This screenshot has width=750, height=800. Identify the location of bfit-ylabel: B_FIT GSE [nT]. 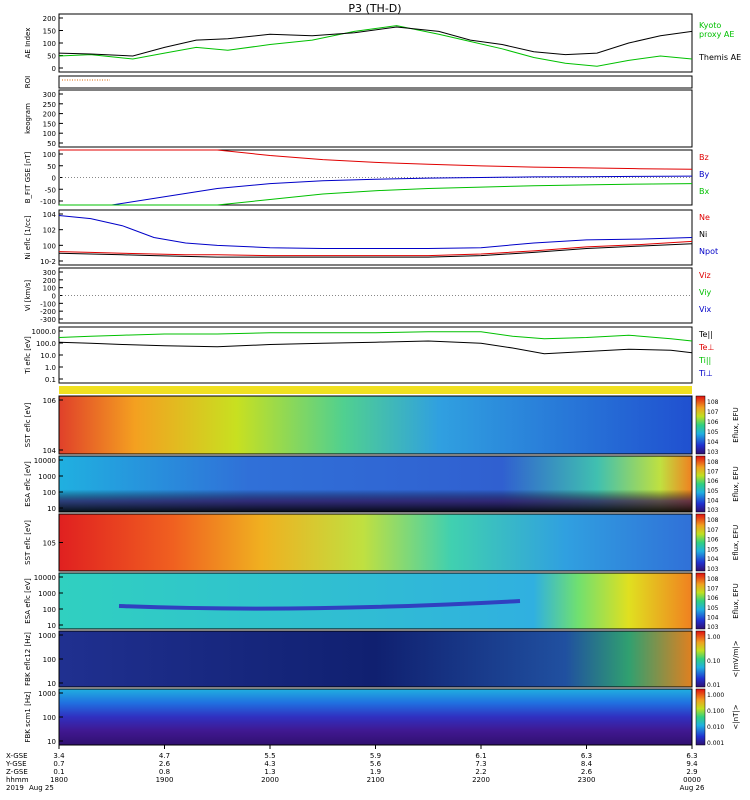
(28, 177).